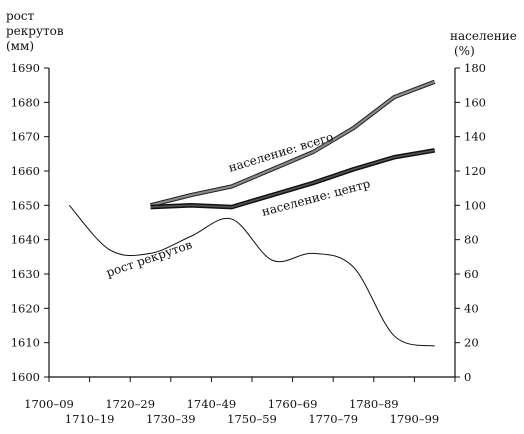 This screenshot has height=434, width=524. Describe the element at coordinates (483, 36) in the screenshot. I see `right-axis-title-line1: население` at that location.